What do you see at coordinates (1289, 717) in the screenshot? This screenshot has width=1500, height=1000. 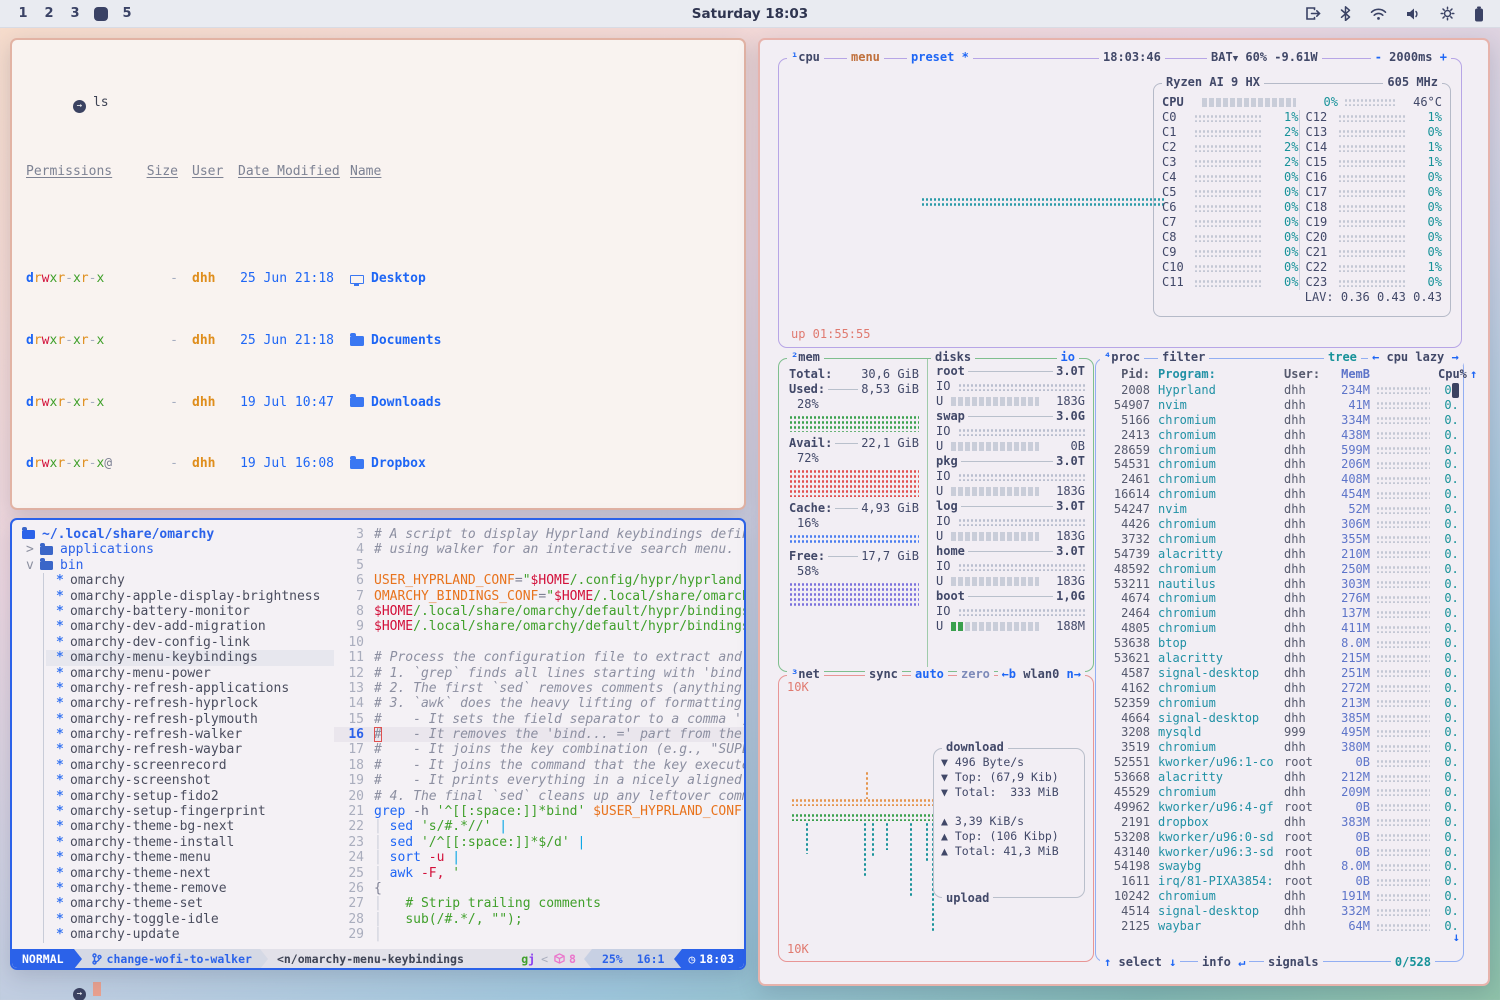 I see `process-row: 4664 signal-desktop dhh 385M 0.0` at bounding box center [1289, 717].